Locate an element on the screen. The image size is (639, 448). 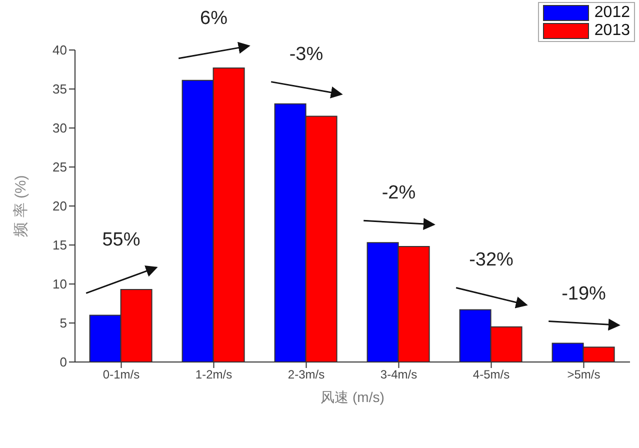
y-tick-label: 30 is located at coordinates (59, 128).